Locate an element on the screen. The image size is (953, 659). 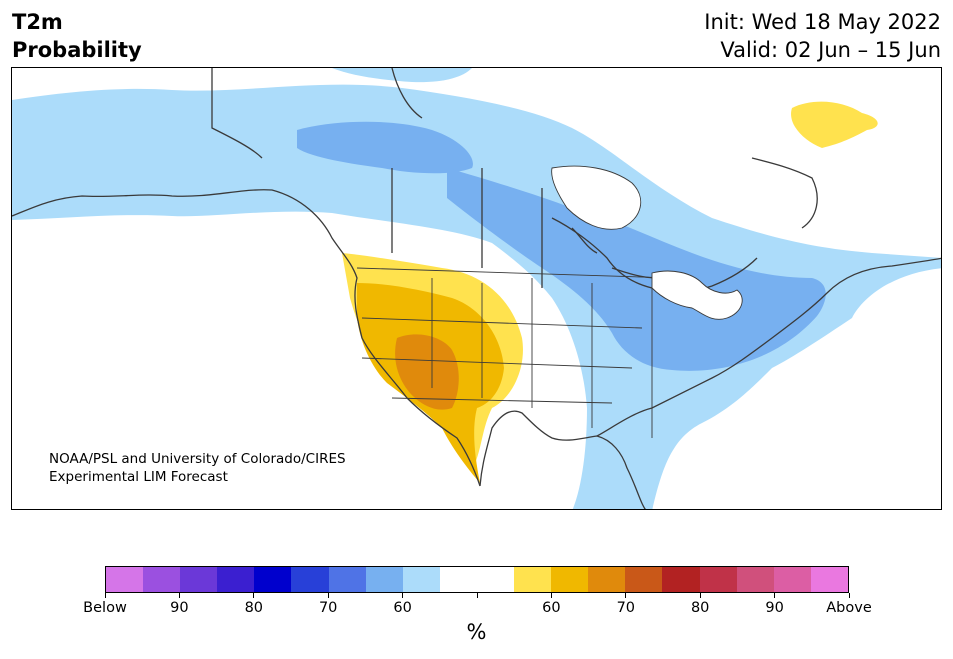
greenland-yellow is located at coordinates (834, 124).